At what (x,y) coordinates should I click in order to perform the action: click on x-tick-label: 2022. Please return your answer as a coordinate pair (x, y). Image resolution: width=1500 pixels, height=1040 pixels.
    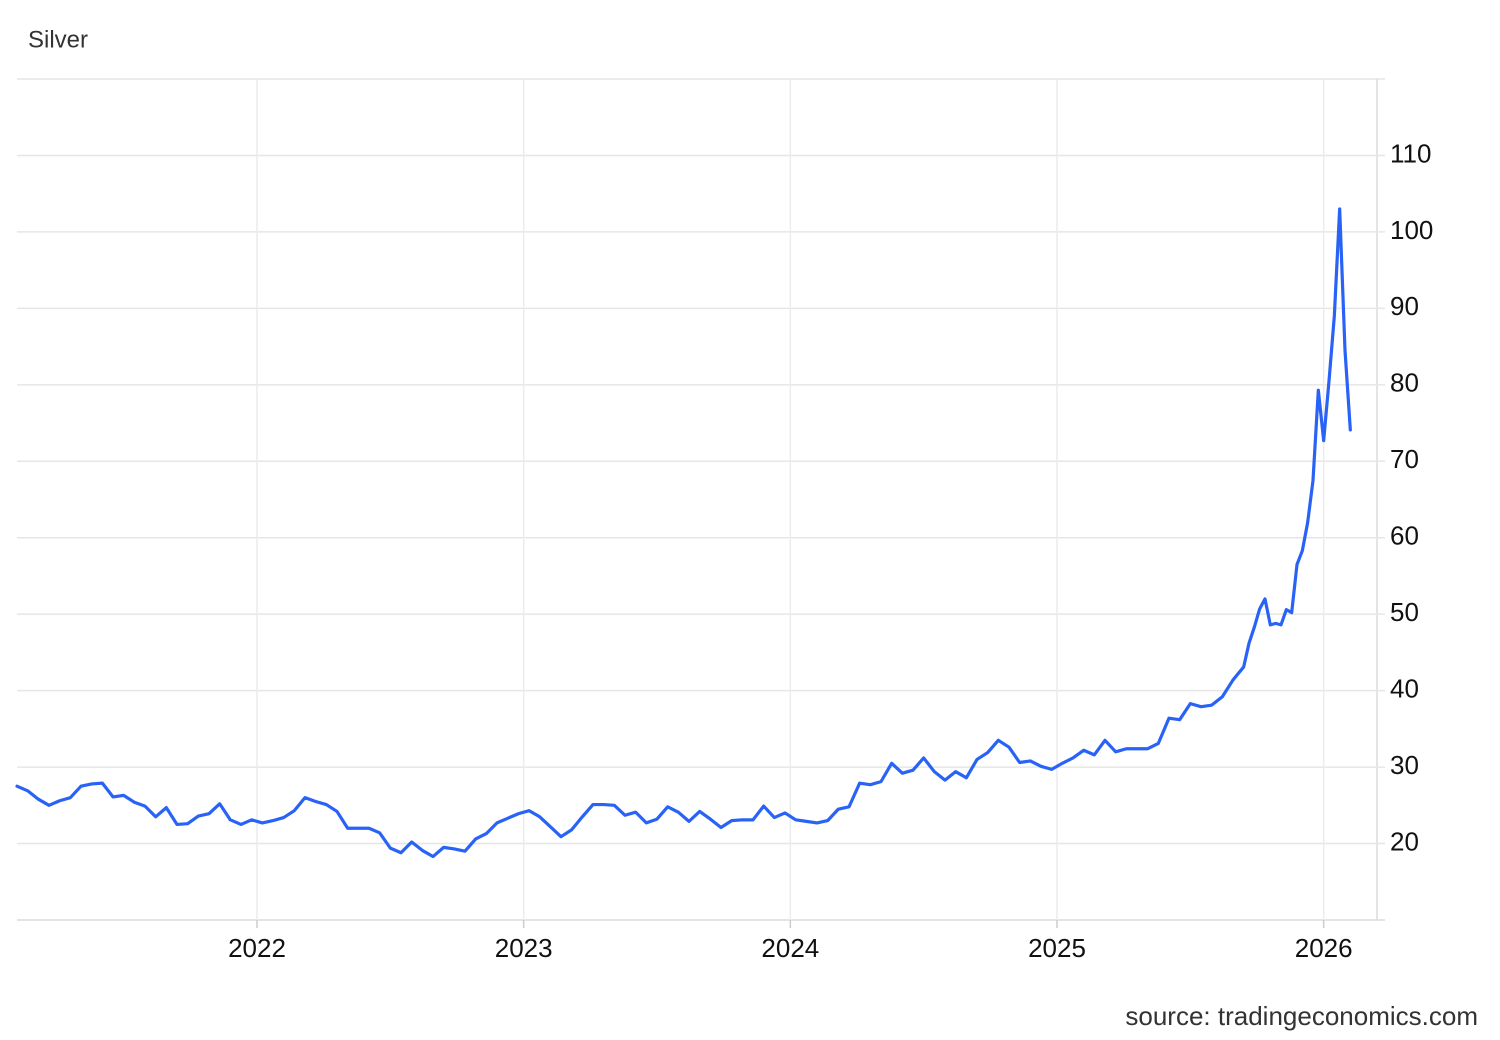
    Looking at the image, I should click on (257, 948).